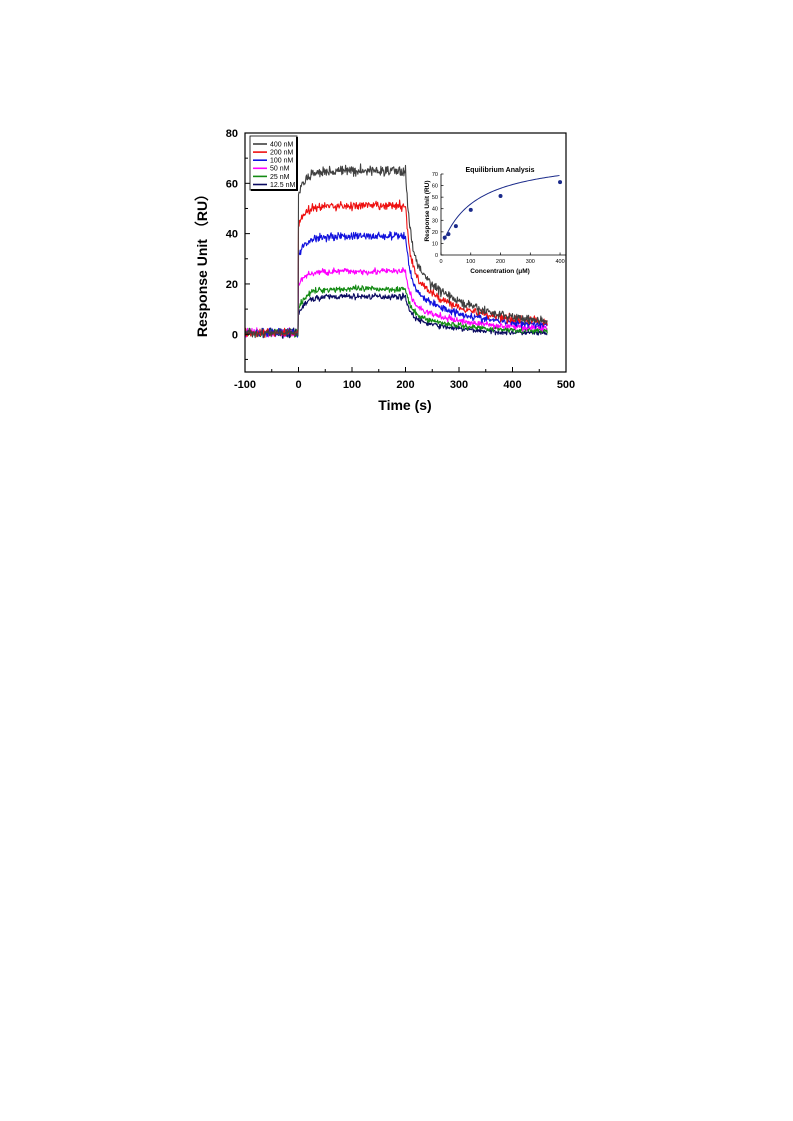  I want to click on main-x-tick-label: 200, so click(405, 385).